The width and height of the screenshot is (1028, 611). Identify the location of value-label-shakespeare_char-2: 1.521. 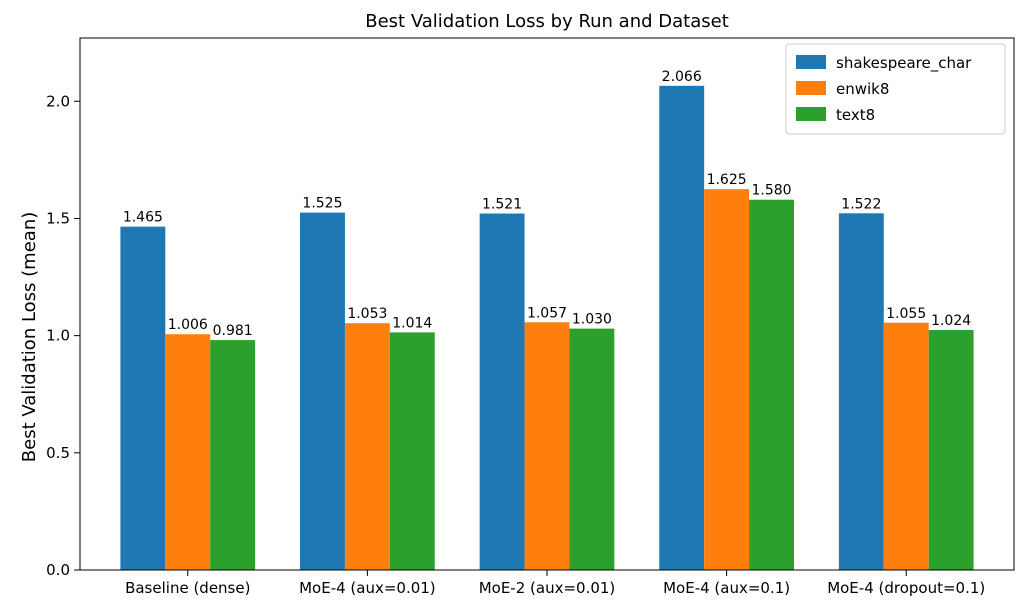
(502, 205).